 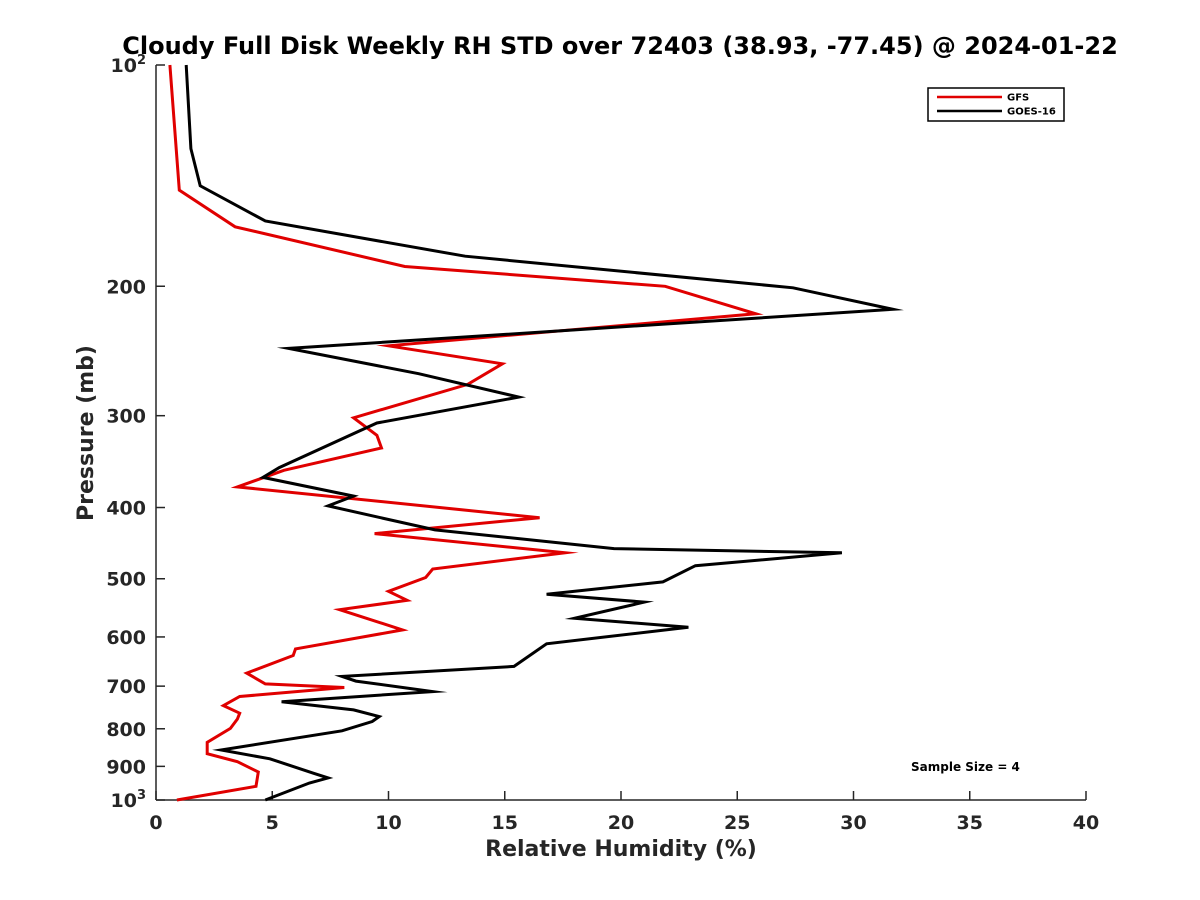 What do you see at coordinates (965, 767) in the screenshot?
I see `sample-size-annotation: Sample Size = 4` at bounding box center [965, 767].